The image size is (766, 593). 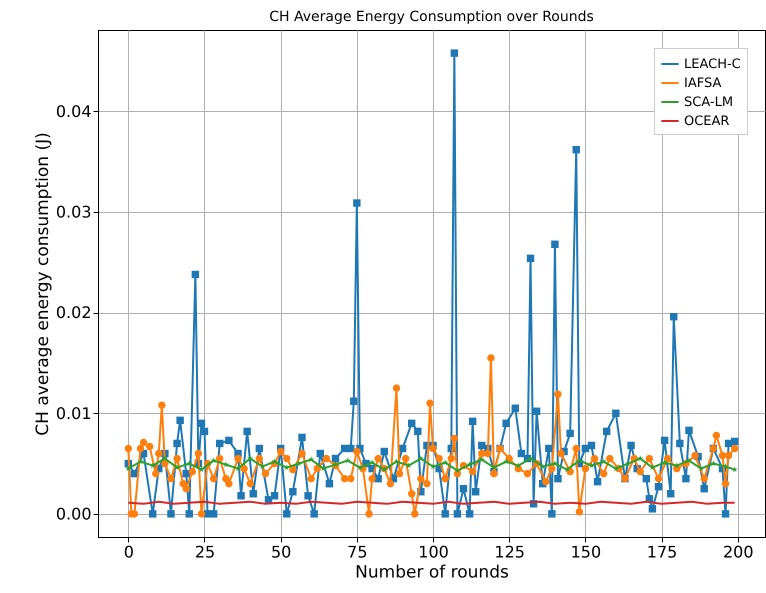 I want to click on x-axis-title: Number of rounds, so click(x=432, y=572).